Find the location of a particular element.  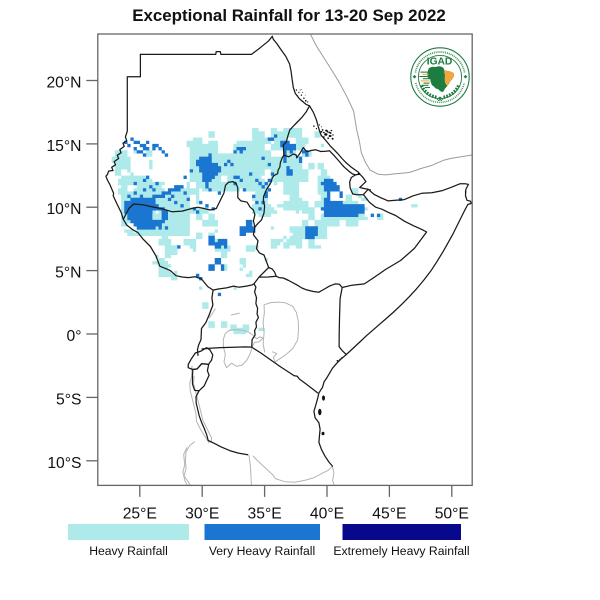

svg-text: 10°S is located at coordinates (64, 463).